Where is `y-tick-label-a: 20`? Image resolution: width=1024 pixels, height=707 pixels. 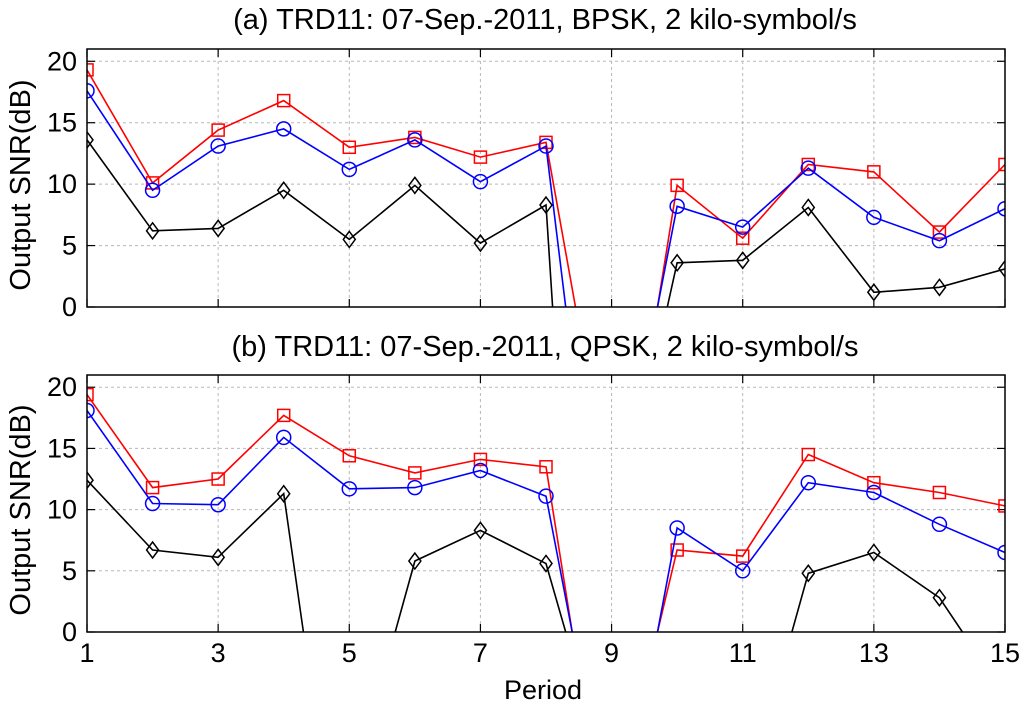 y-tick-label-a: 20 is located at coordinates (62, 61).